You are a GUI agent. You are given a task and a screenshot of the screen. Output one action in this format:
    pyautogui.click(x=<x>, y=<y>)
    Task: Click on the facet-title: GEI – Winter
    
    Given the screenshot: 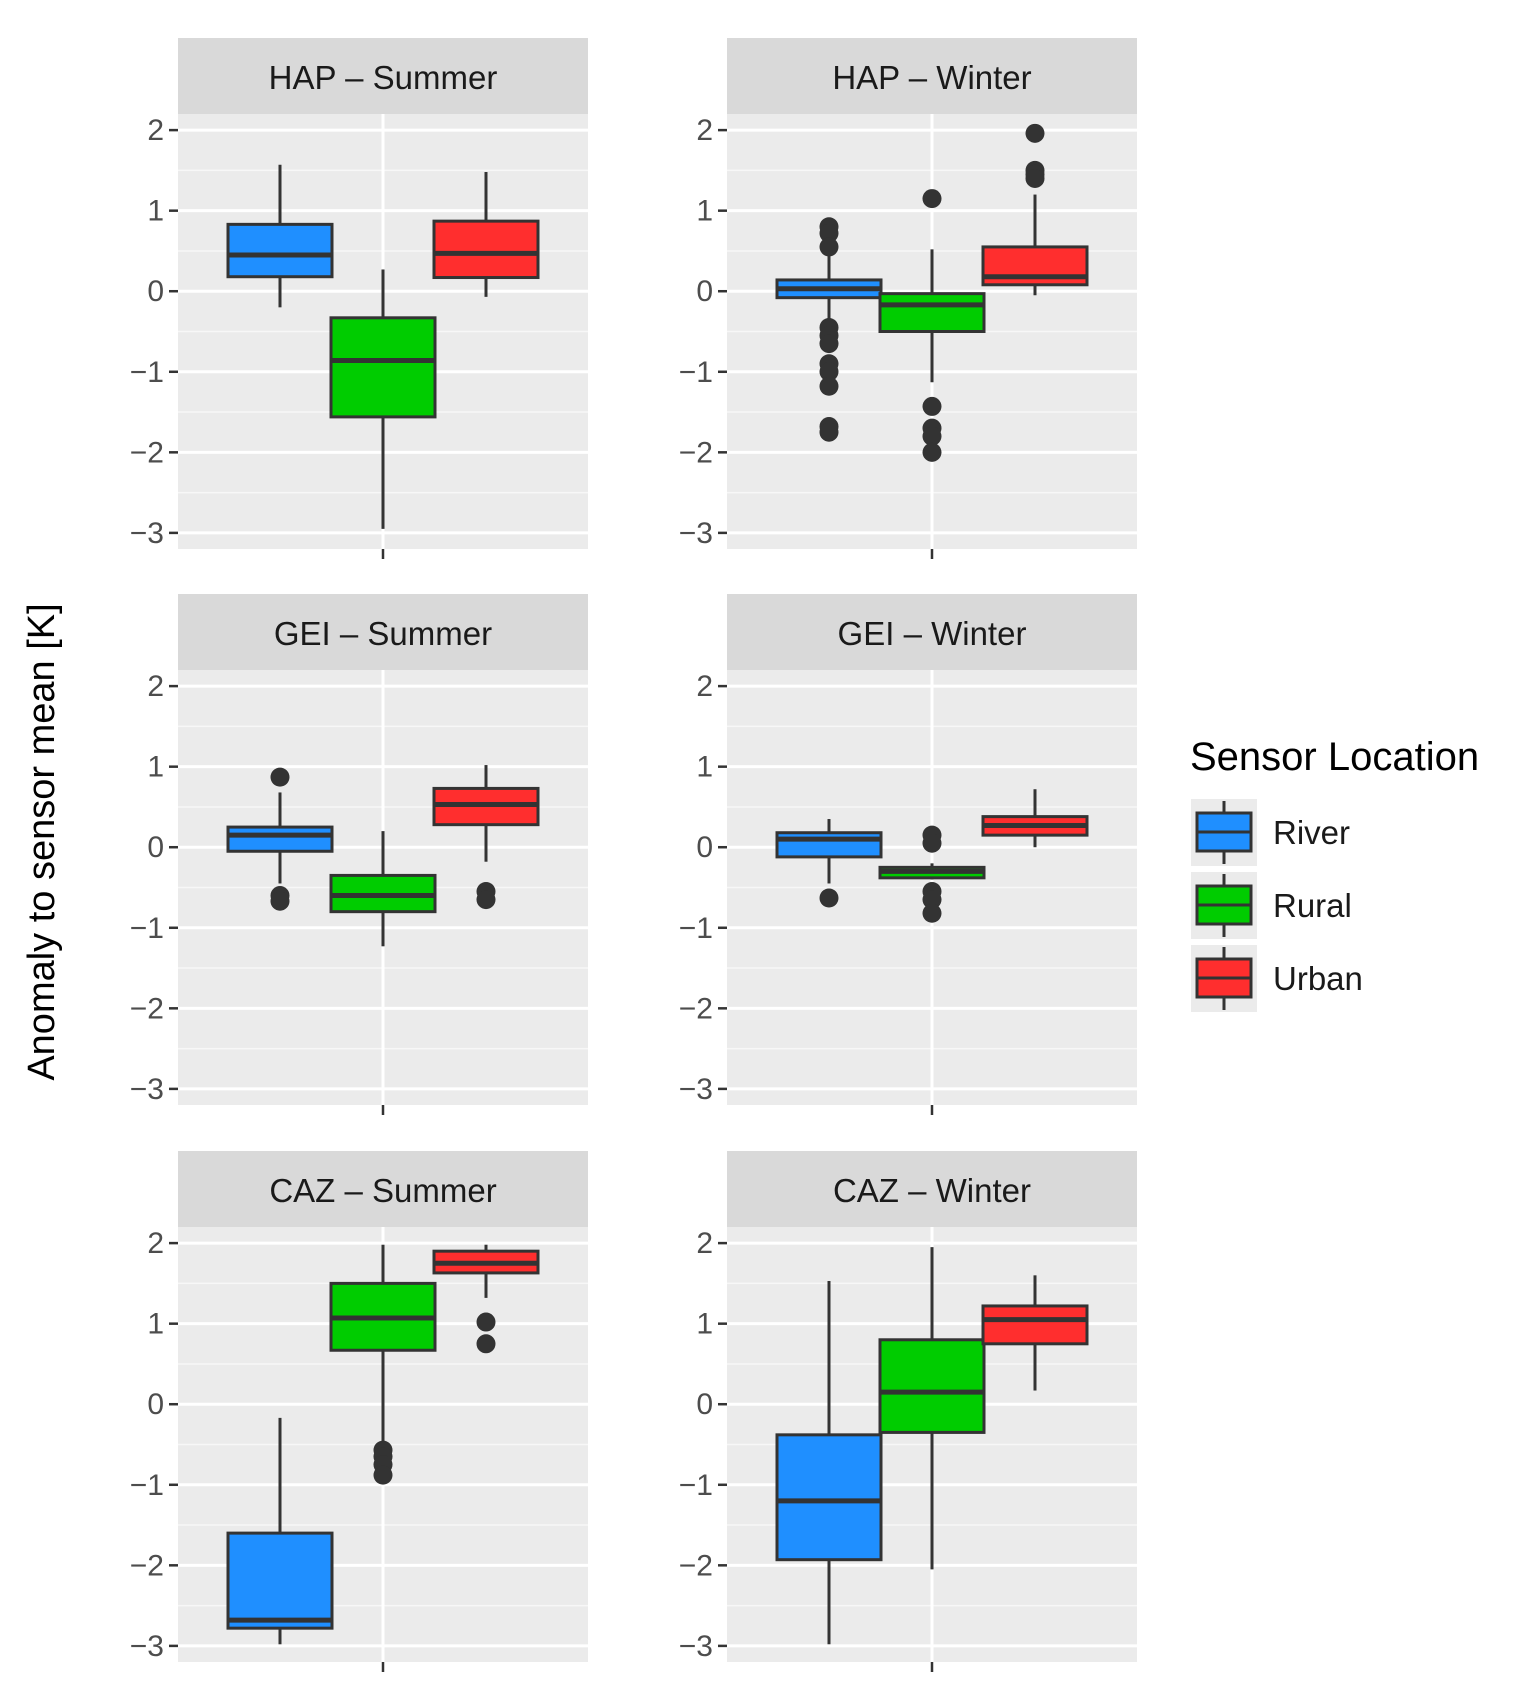 What is the action you would take?
    pyautogui.click(x=932, y=633)
    